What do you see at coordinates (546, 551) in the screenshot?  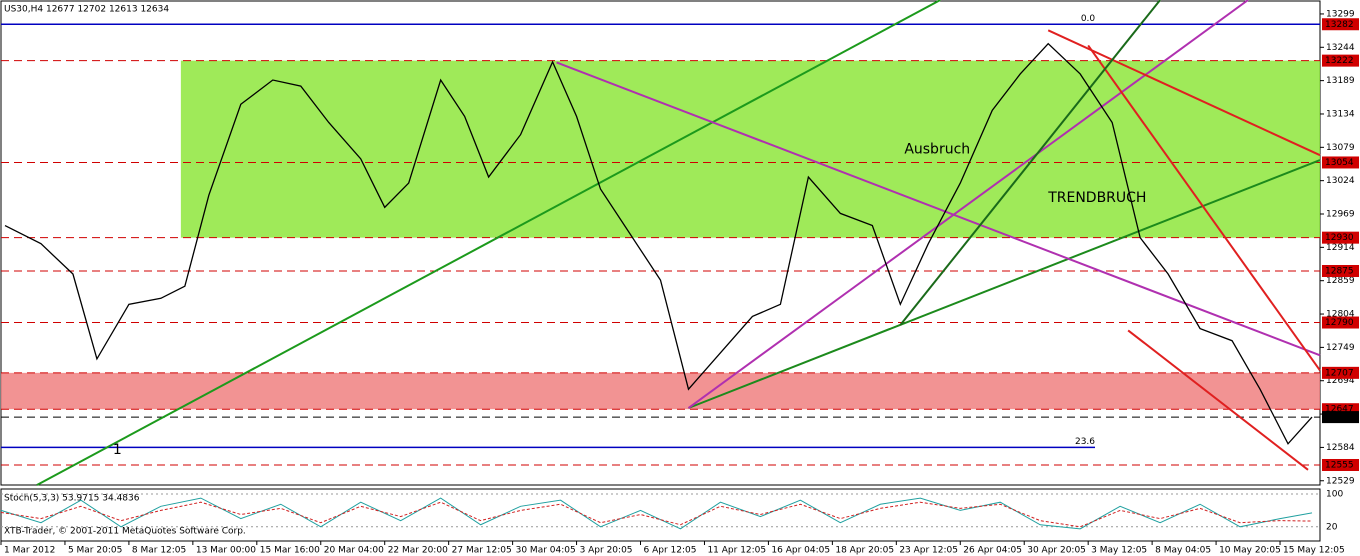 I see `x-tick-label: 30 Mar 04:05` at bounding box center [546, 551].